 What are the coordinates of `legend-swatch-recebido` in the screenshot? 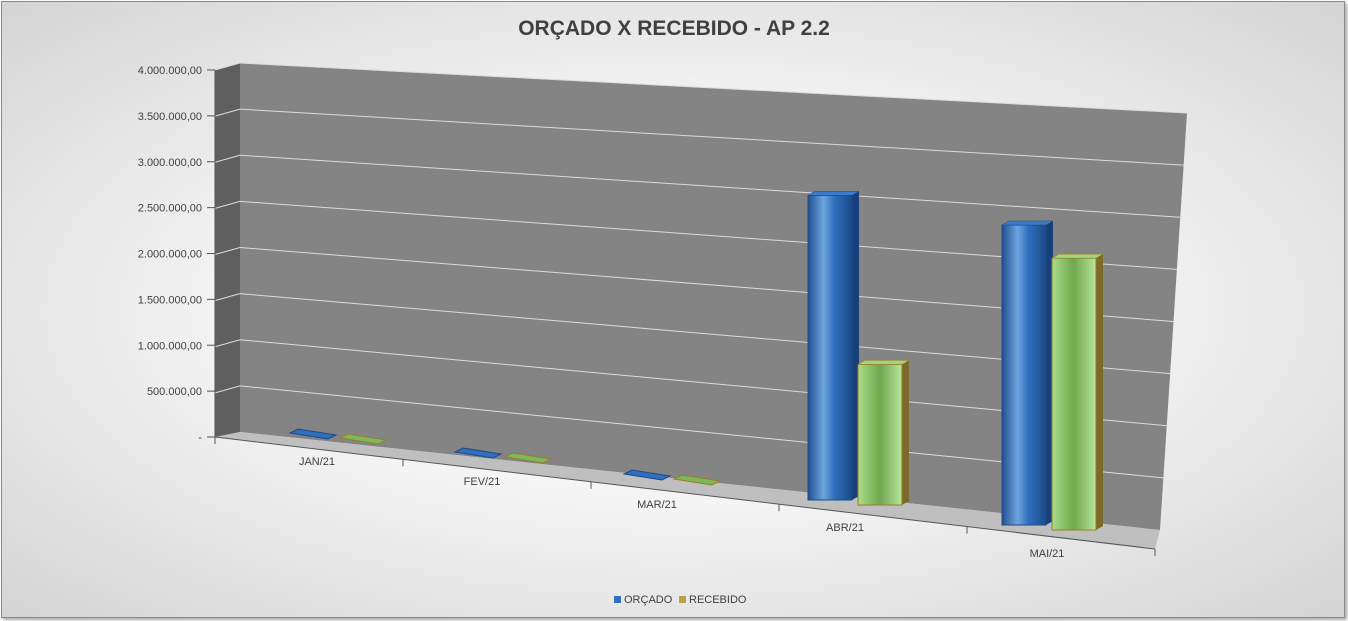 It's located at (682, 599).